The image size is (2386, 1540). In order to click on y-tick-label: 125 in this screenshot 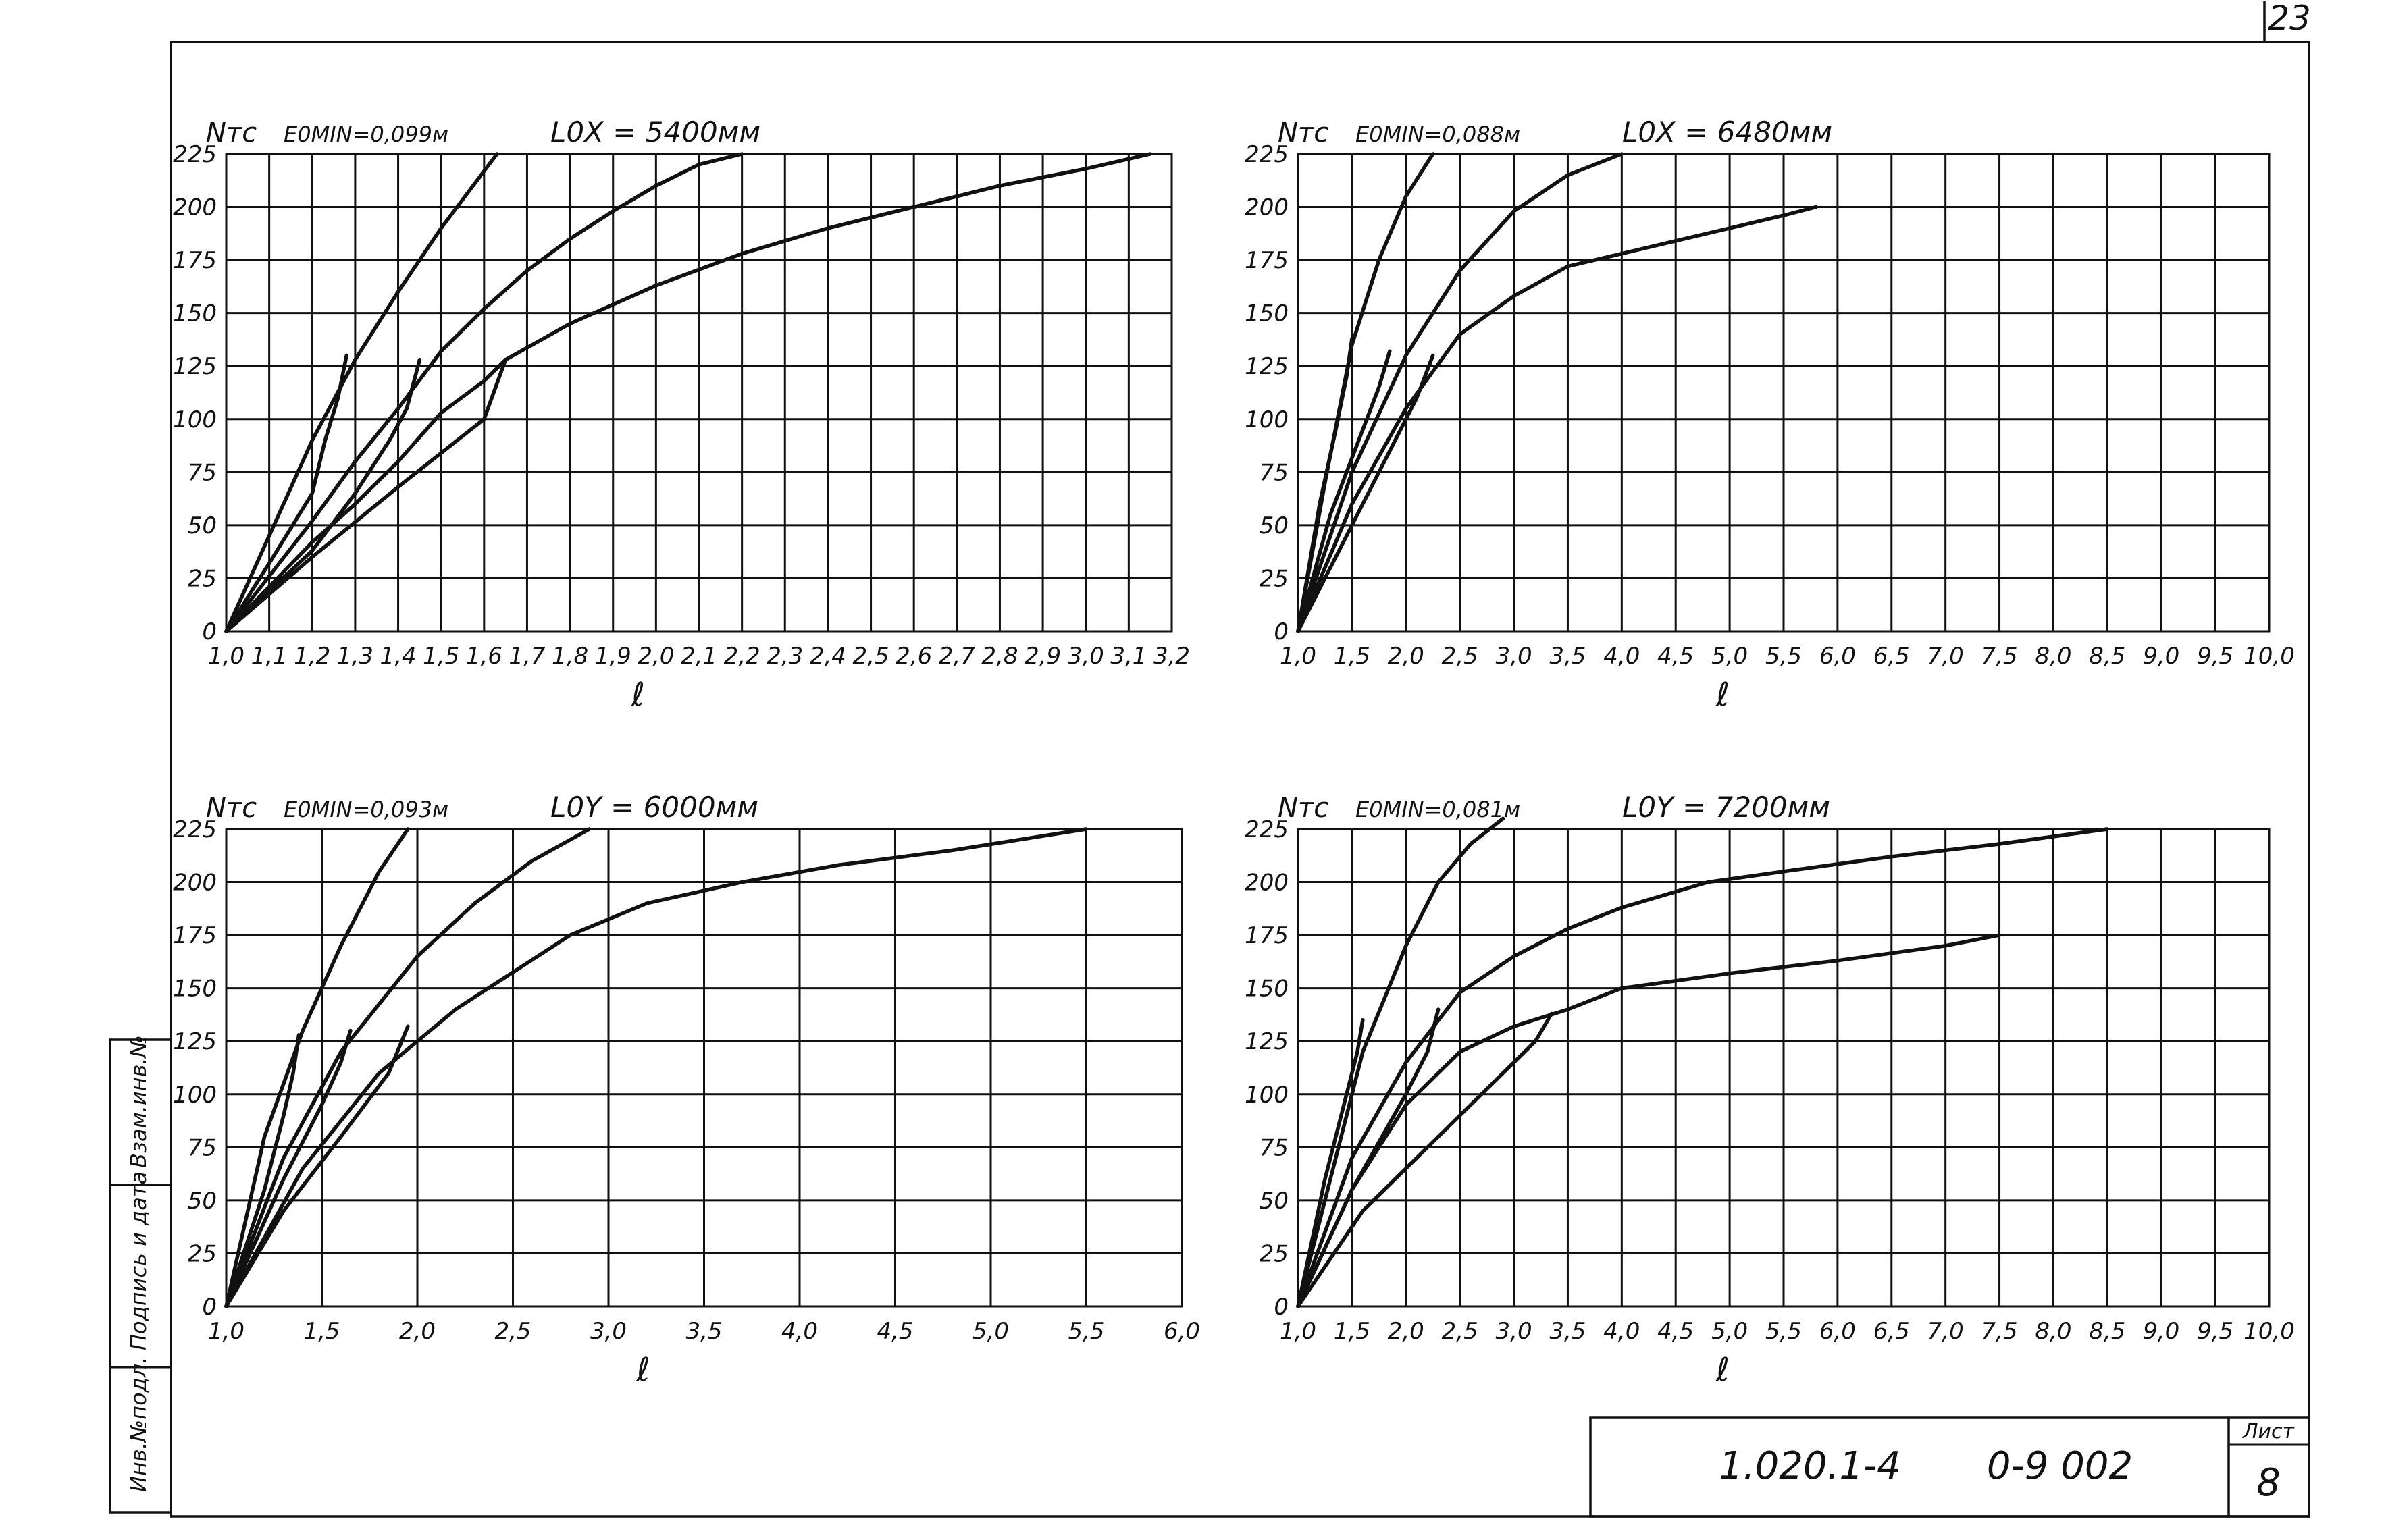, I will do `click(195, 366)`.